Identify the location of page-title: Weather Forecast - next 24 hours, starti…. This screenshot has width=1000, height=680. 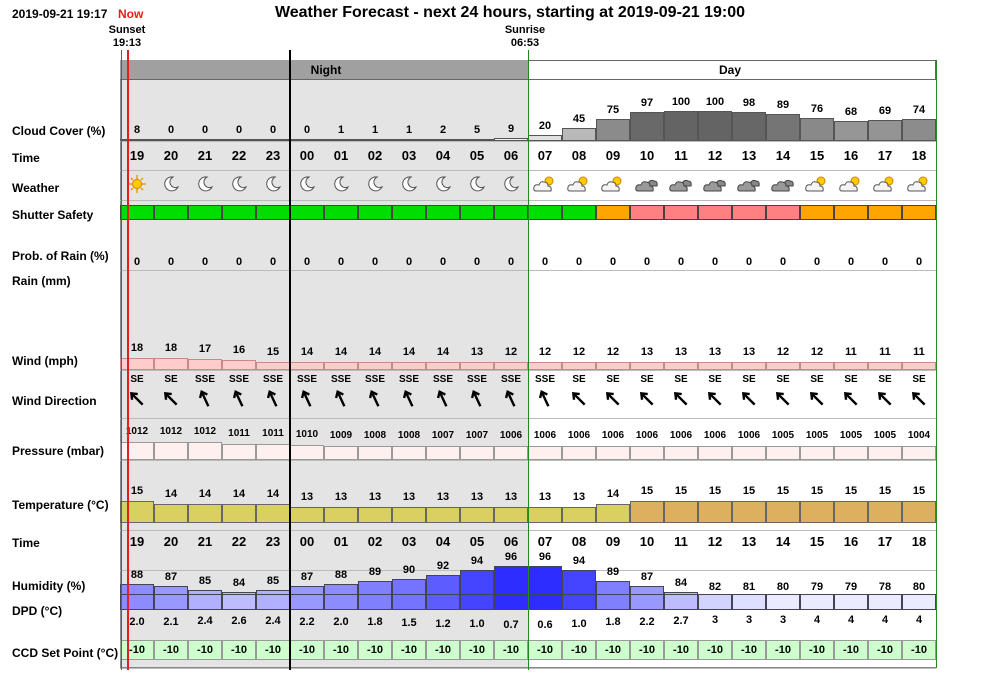
(510, 12).